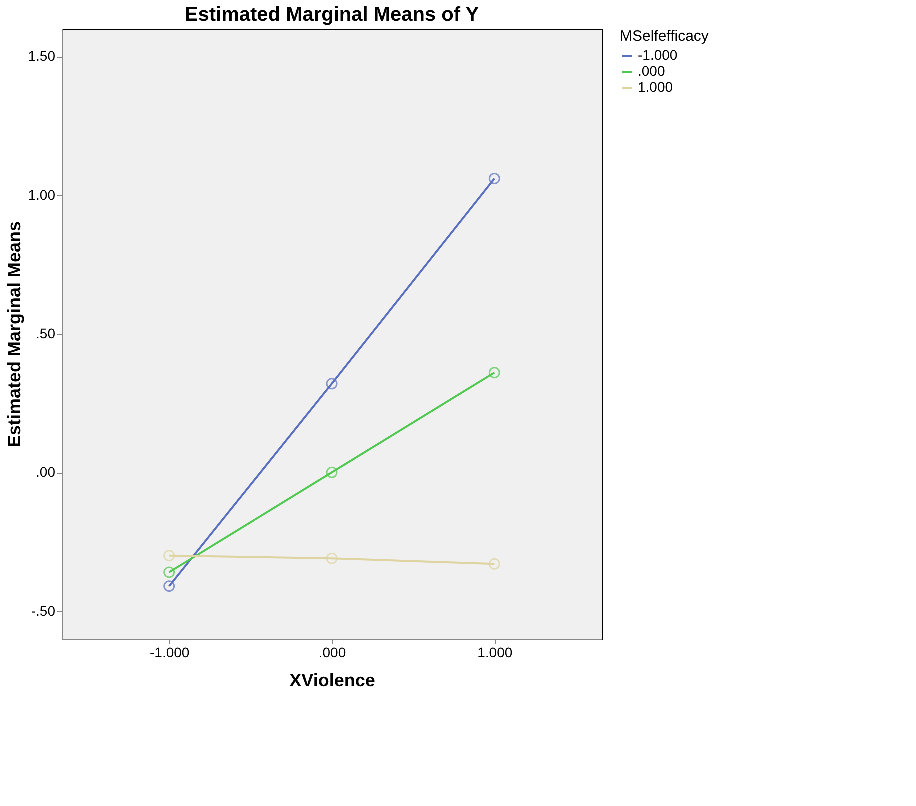 This screenshot has height=806, width=916. I want to click on y-tick-label: .50, so click(46, 334).